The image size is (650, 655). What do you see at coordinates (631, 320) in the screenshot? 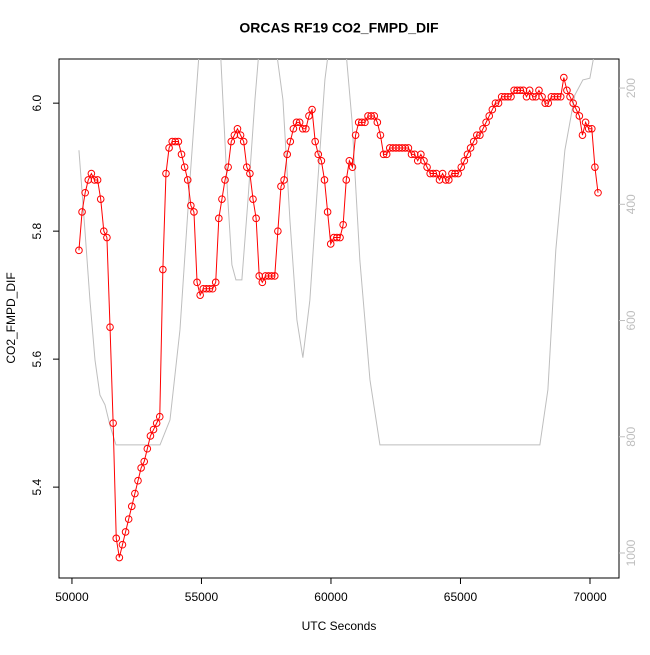
I see `y2-tick-label: 600` at bounding box center [631, 320].